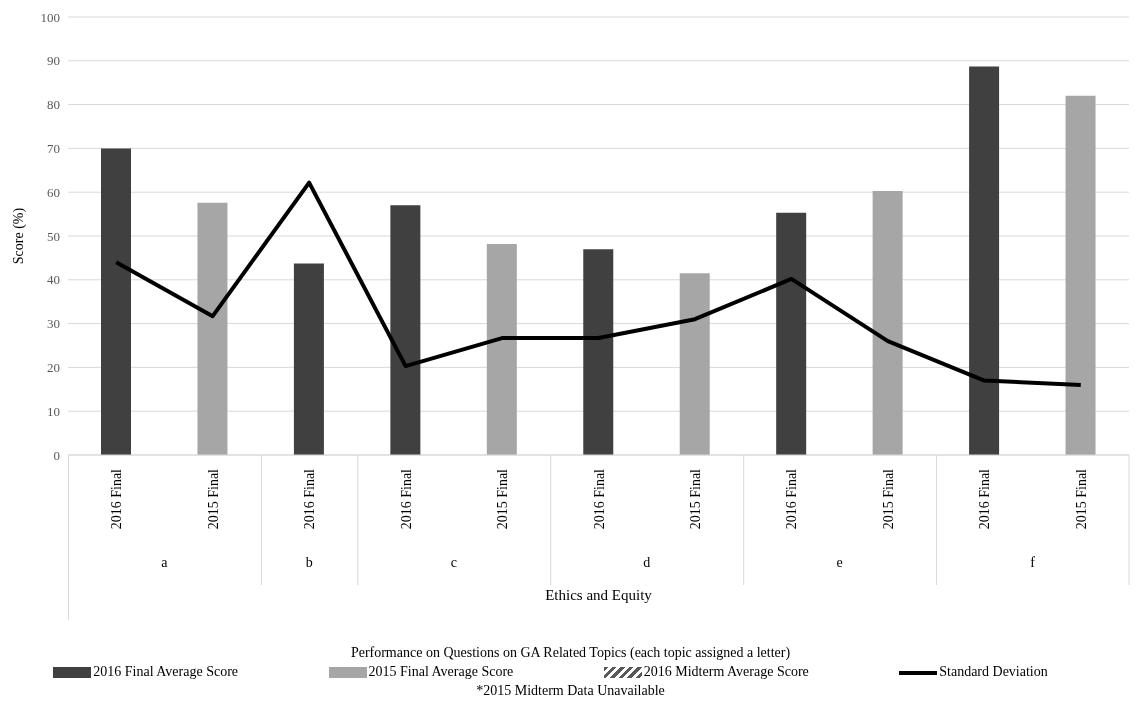 The height and width of the screenshot is (704, 1137). I want to click on y-tick-label: 20, so click(53, 368).